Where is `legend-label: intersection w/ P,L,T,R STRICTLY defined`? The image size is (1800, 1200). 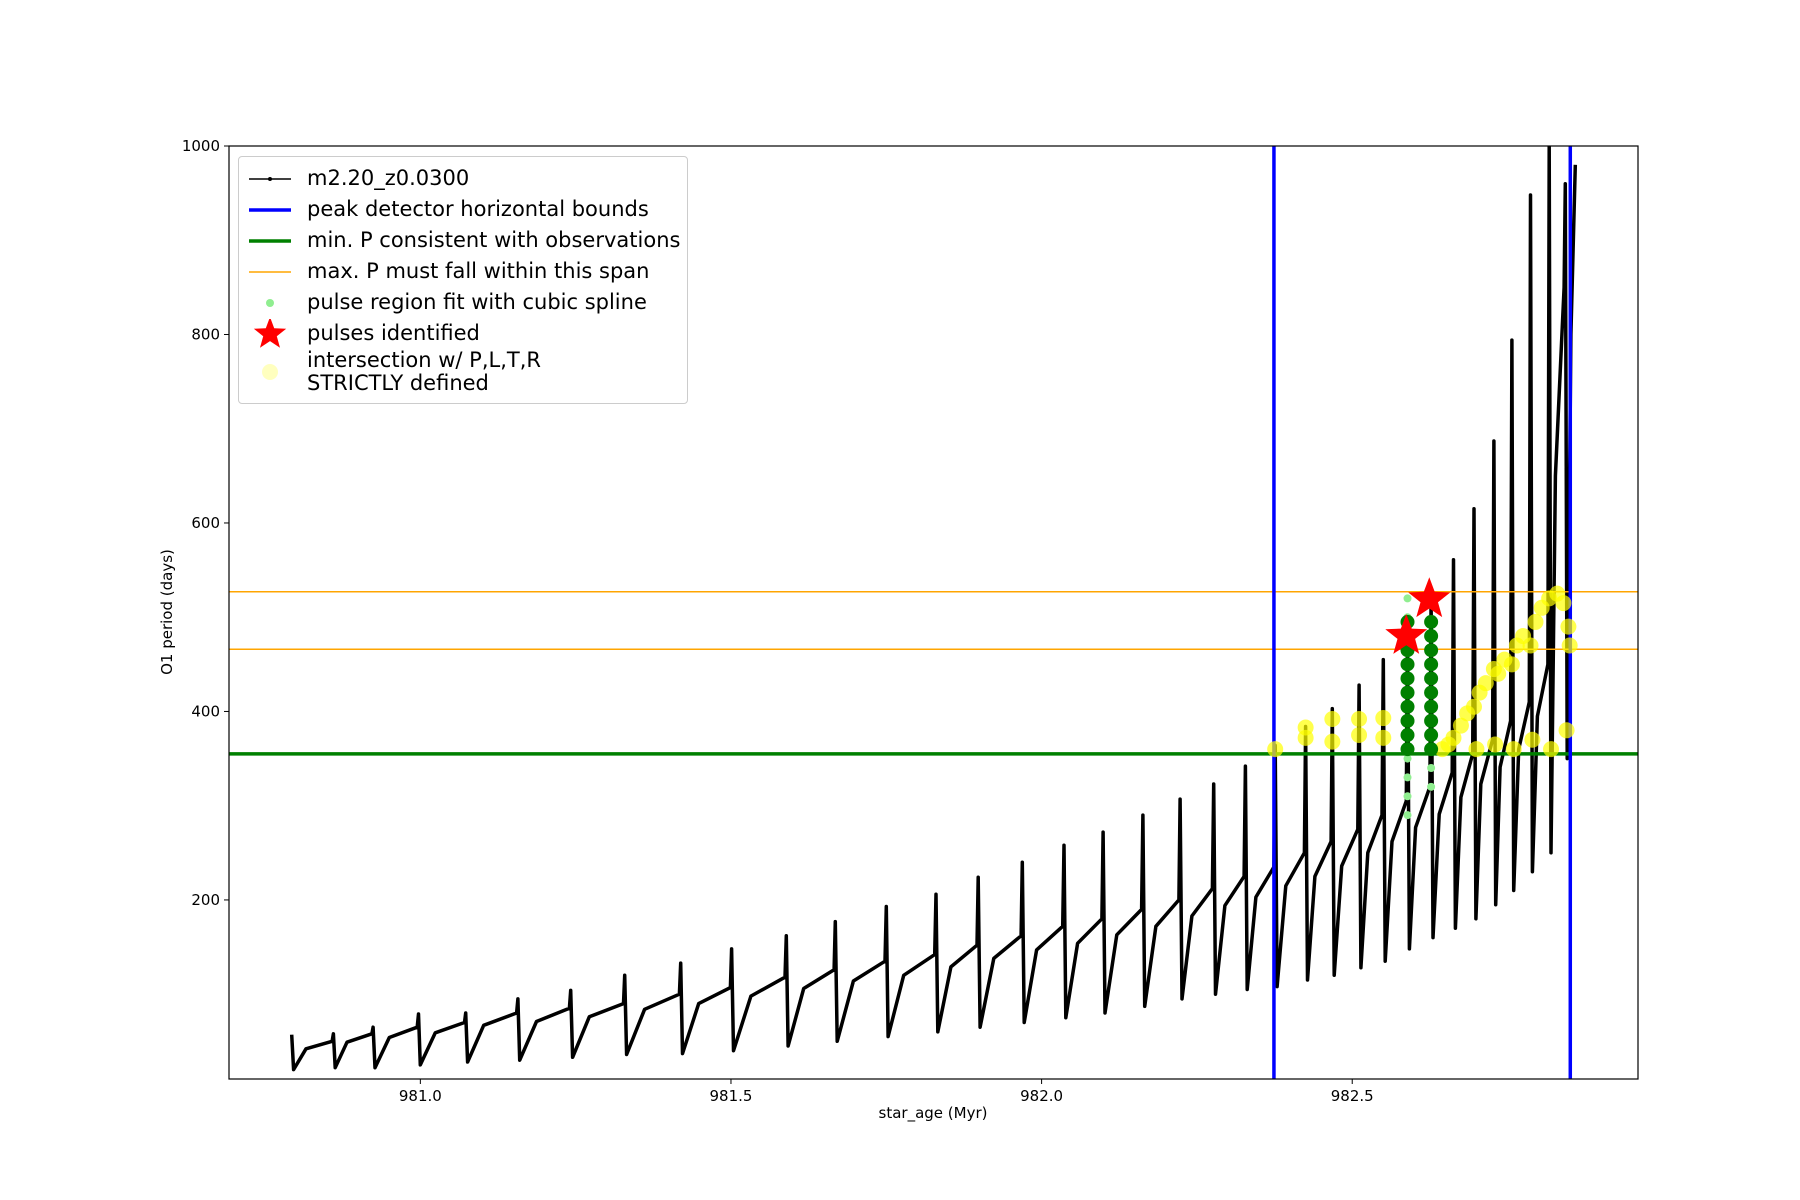 legend-label: intersection w/ P,L,T,R STRICTLY defined is located at coordinates (424, 371).